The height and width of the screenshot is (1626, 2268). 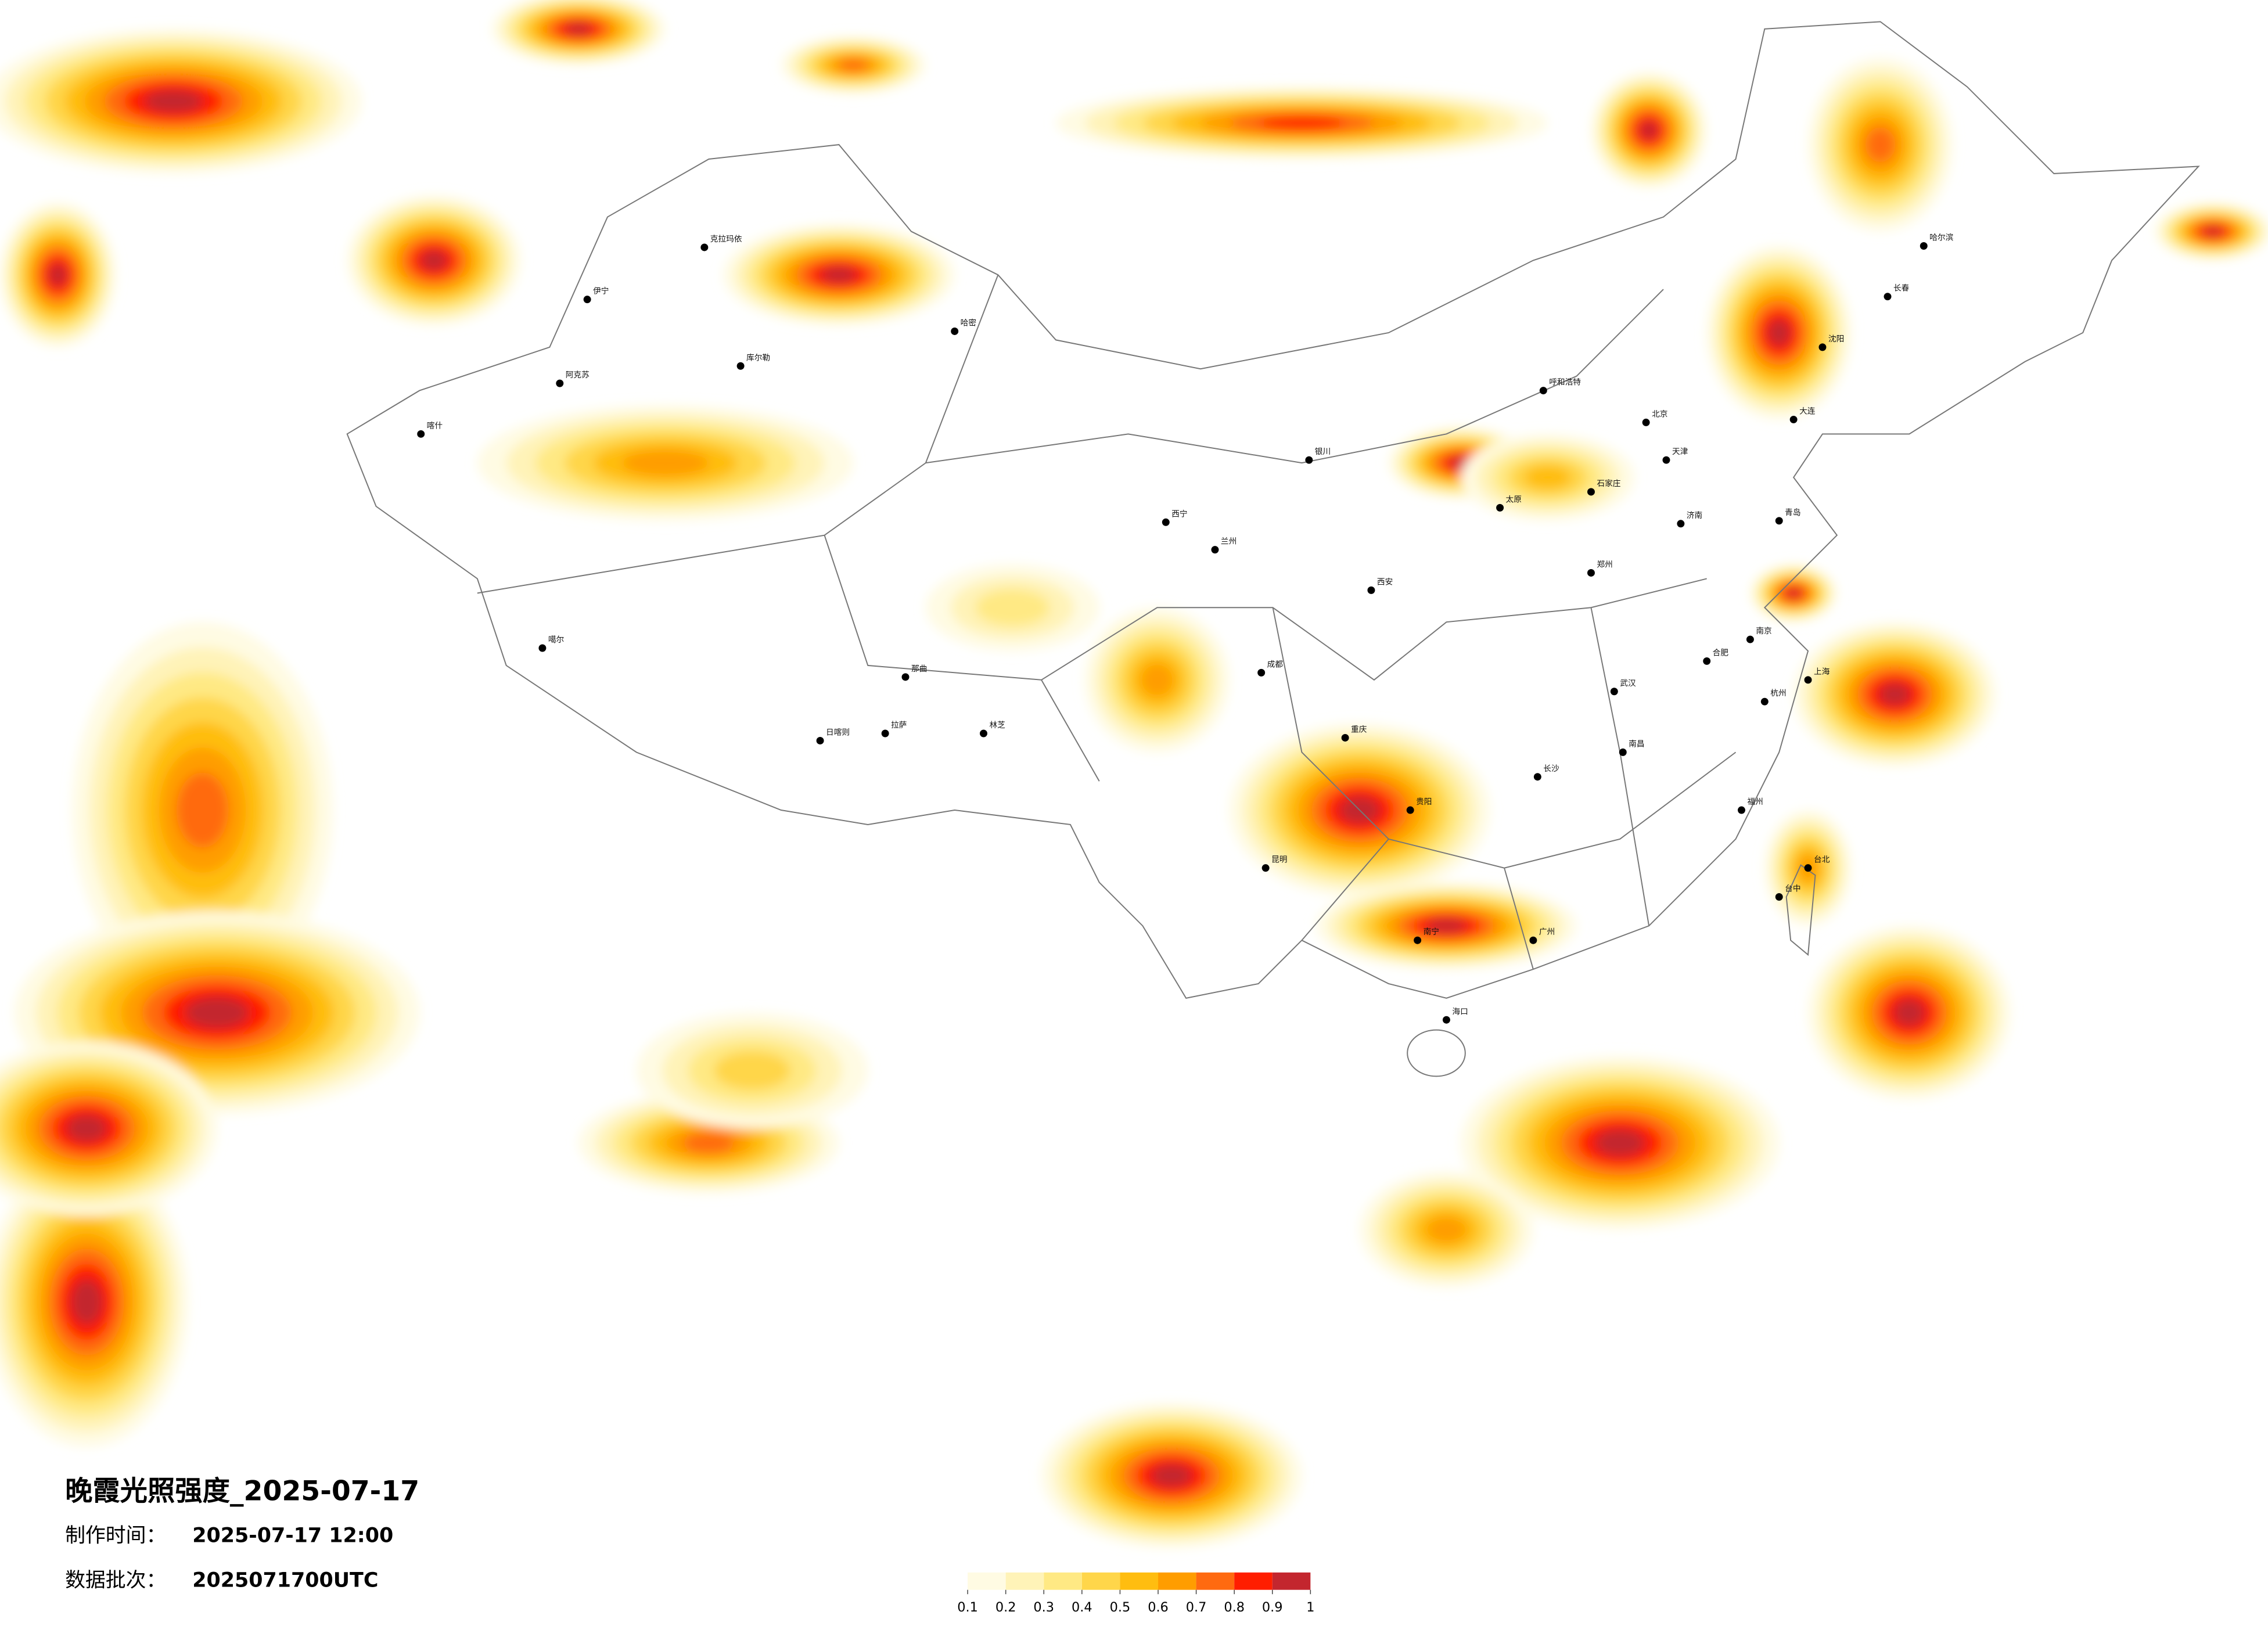 I want to click on city-label: 西安, so click(x=1385, y=582).